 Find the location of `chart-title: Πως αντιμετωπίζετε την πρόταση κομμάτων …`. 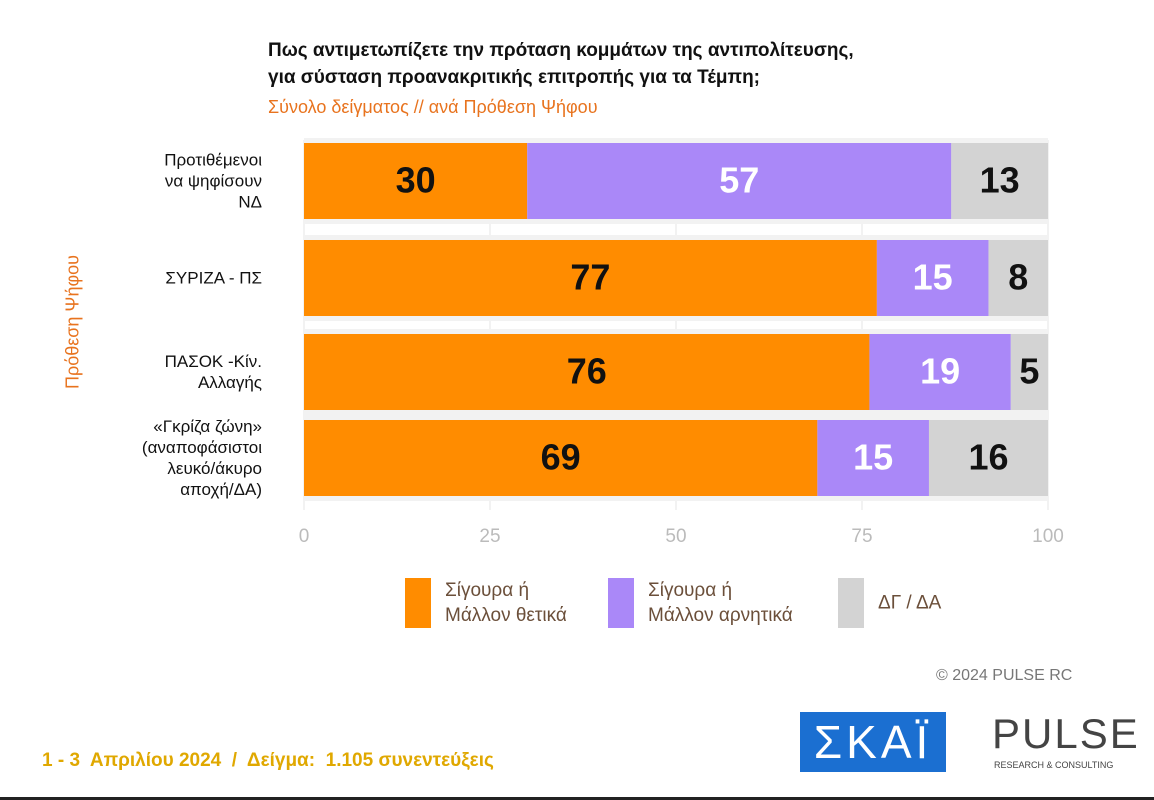

chart-title: Πως αντιμετωπίζετε την πρόταση κομμάτων … is located at coordinates (561, 64).